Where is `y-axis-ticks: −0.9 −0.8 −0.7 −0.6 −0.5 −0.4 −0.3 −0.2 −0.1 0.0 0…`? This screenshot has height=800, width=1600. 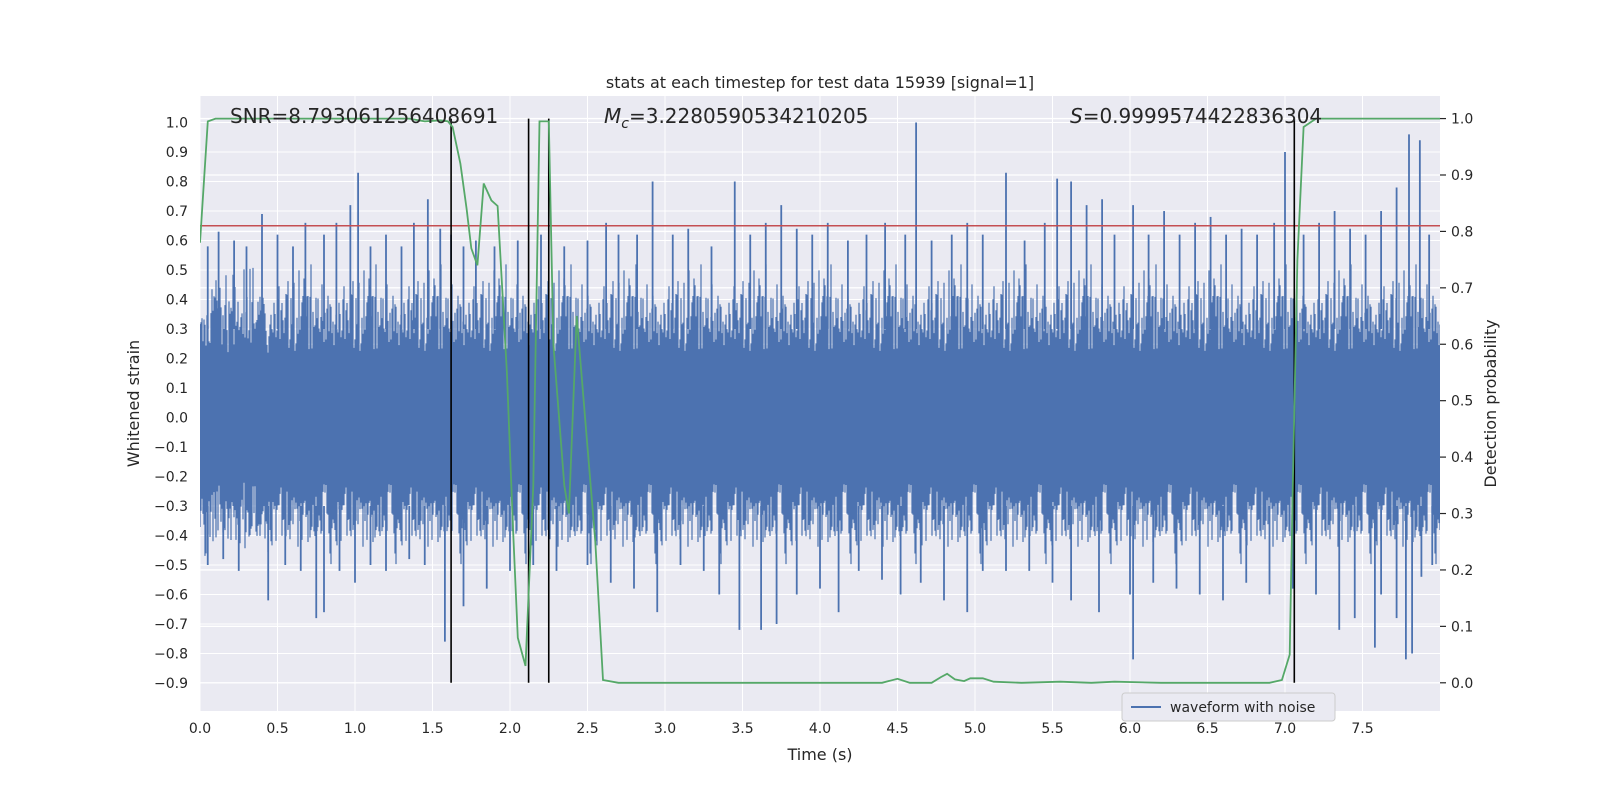
y-axis-ticks: −0.9 −0.8 −0.7 −0.6 −0.5 −0.4 −0.3 −0.2 −0.1 0.0 0… is located at coordinates (171, 404).